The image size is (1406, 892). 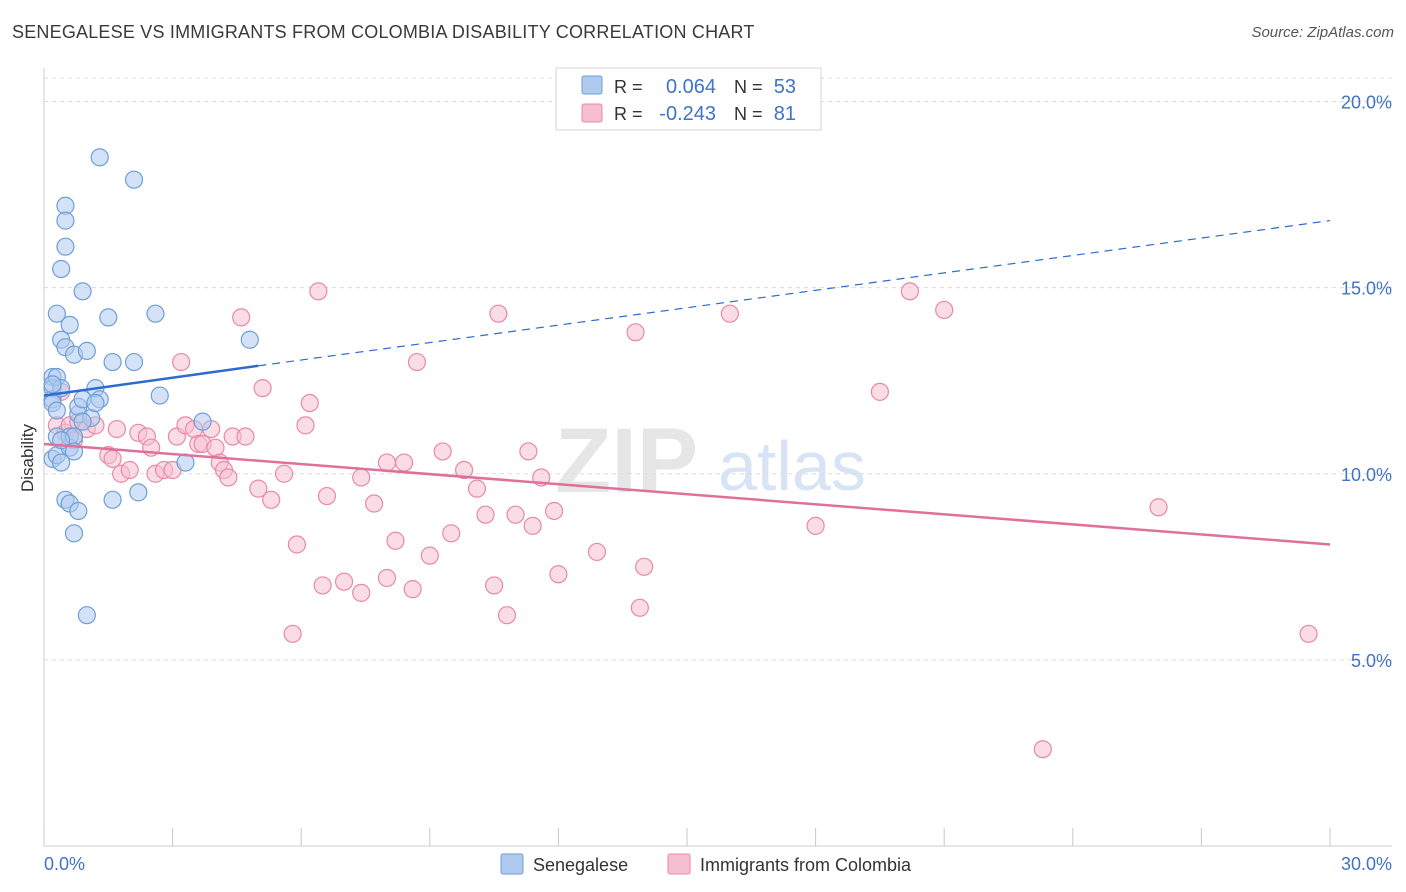 I want to click on legend-swatch-colombia, so click(x=592, y=113).